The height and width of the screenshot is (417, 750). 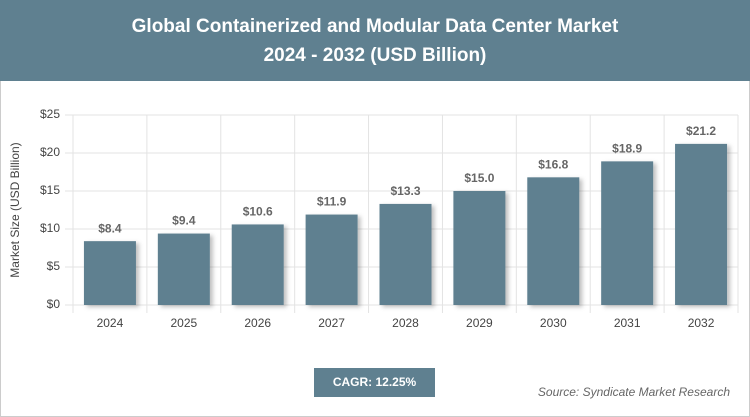 I want to click on x-tick-label: 2032, so click(x=701, y=323).